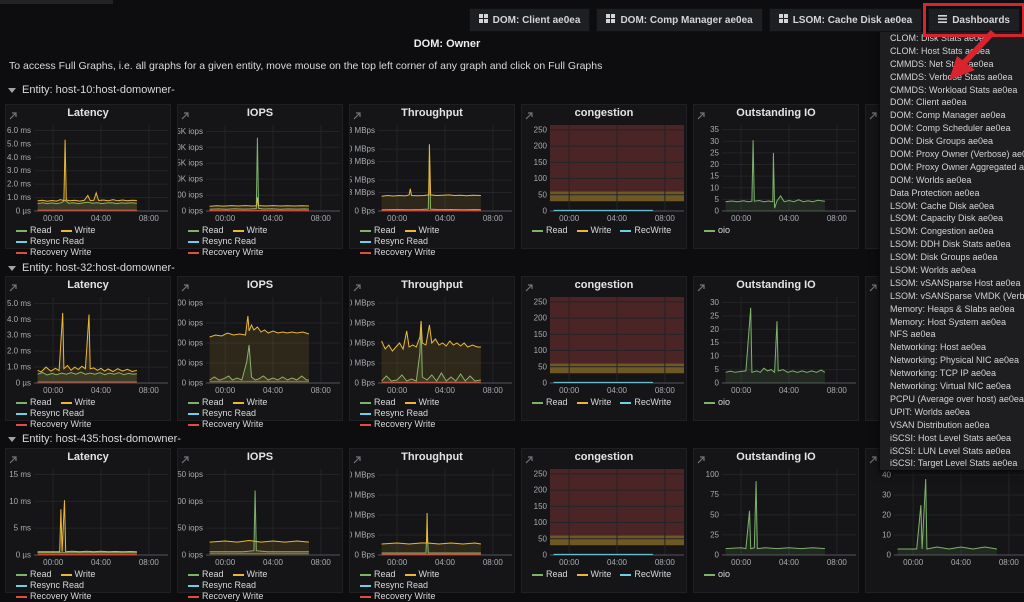 Image resolution: width=1024 pixels, height=602 pixels. I want to click on menu-item: Networking: Virtual NIC ae0ea, so click(950, 386).